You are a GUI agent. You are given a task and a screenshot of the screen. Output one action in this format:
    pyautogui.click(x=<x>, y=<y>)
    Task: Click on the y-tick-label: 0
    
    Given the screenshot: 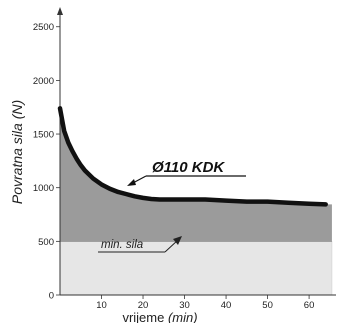 What is the action you would take?
    pyautogui.click(x=51, y=296)
    